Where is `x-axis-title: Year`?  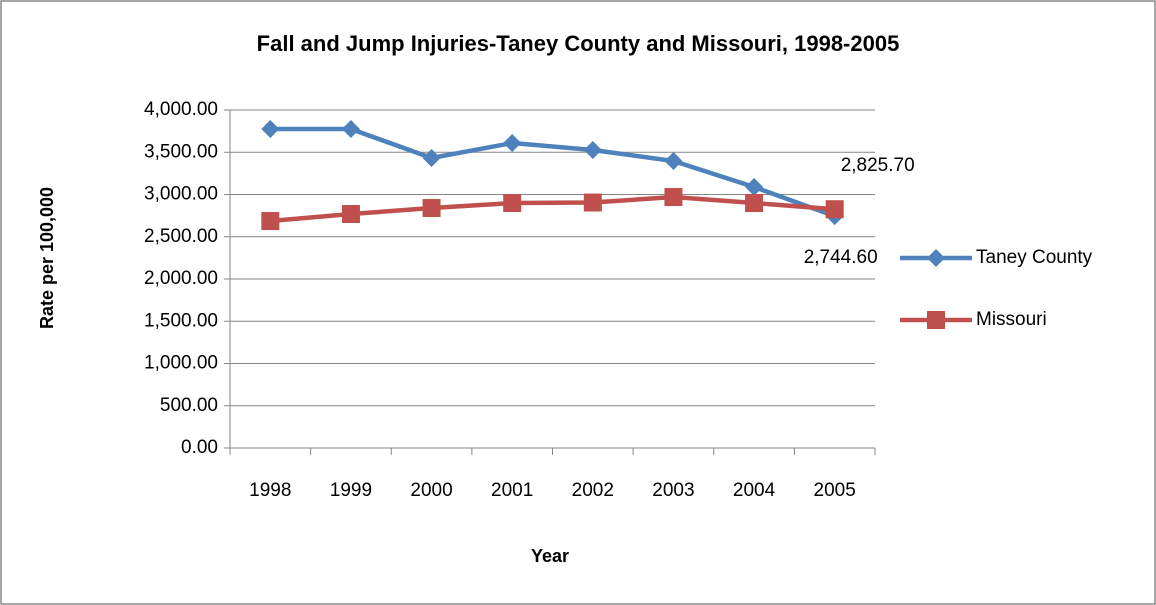 x-axis-title: Year is located at coordinates (550, 556).